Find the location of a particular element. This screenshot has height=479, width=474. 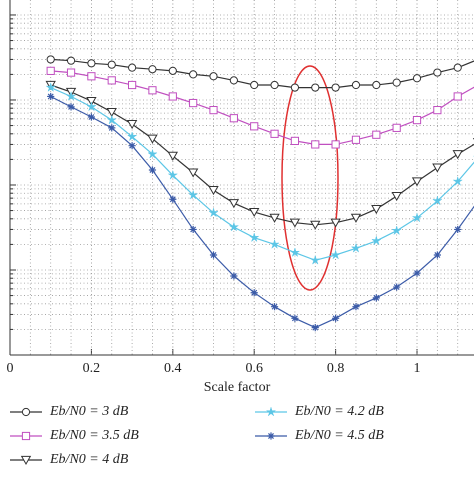

x-axis-label: Scale factor is located at coordinates (237, 387).